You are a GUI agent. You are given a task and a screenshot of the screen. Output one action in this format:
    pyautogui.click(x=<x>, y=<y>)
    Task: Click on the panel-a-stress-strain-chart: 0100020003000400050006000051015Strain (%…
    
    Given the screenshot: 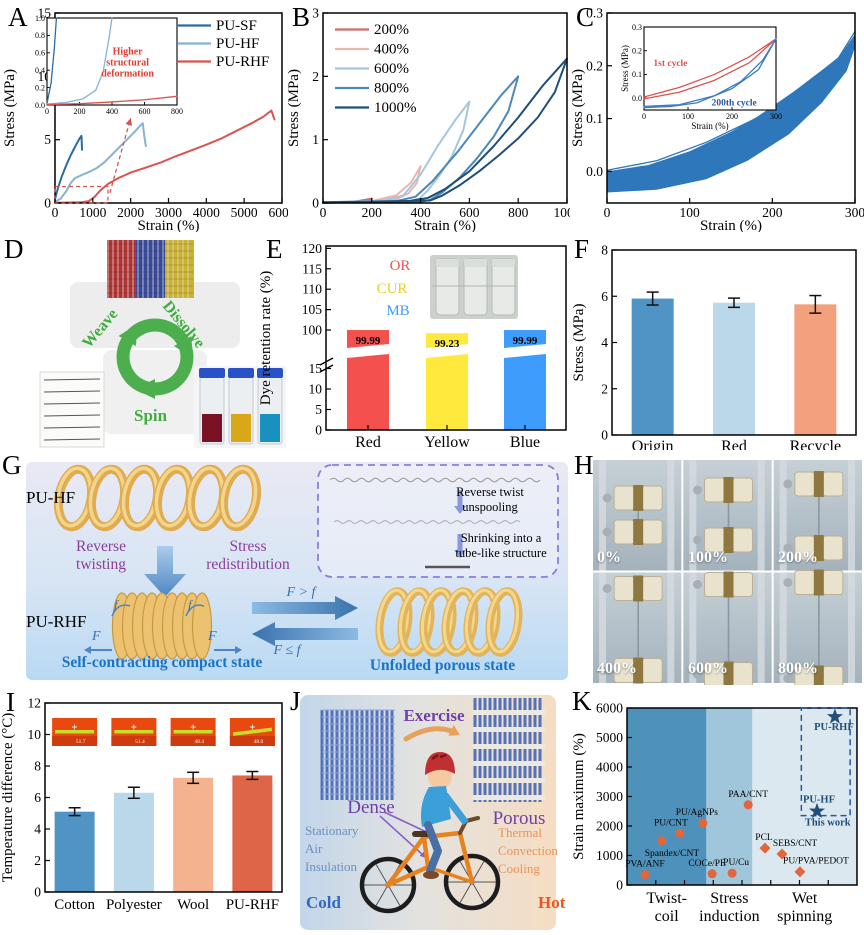 What is the action you would take?
    pyautogui.click(x=145, y=119)
    